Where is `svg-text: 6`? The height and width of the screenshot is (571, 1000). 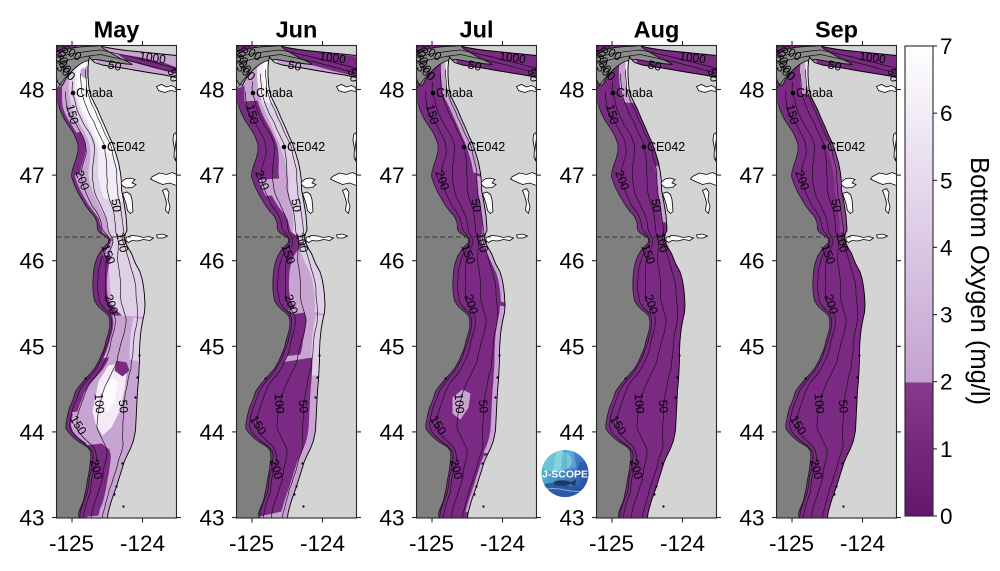
svg-text: 6 is located at coordinates (946, 113).